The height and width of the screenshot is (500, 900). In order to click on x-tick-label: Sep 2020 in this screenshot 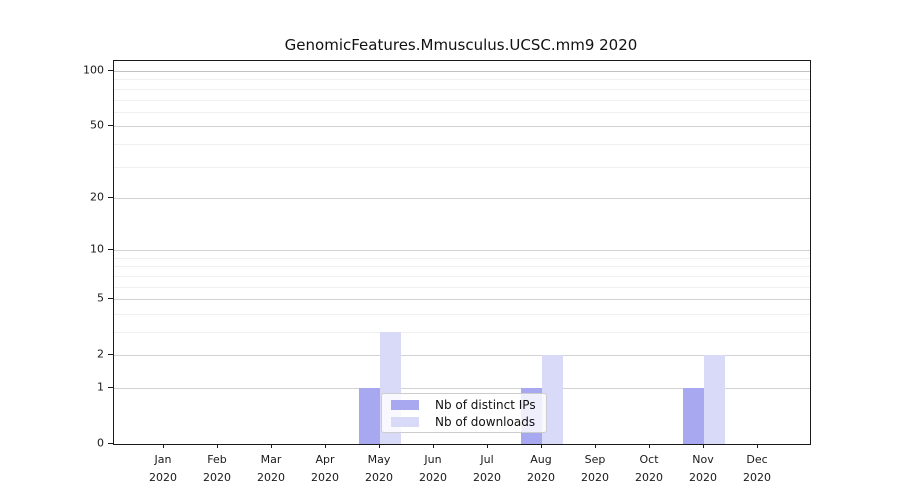, I will do `click(595, 469)`.